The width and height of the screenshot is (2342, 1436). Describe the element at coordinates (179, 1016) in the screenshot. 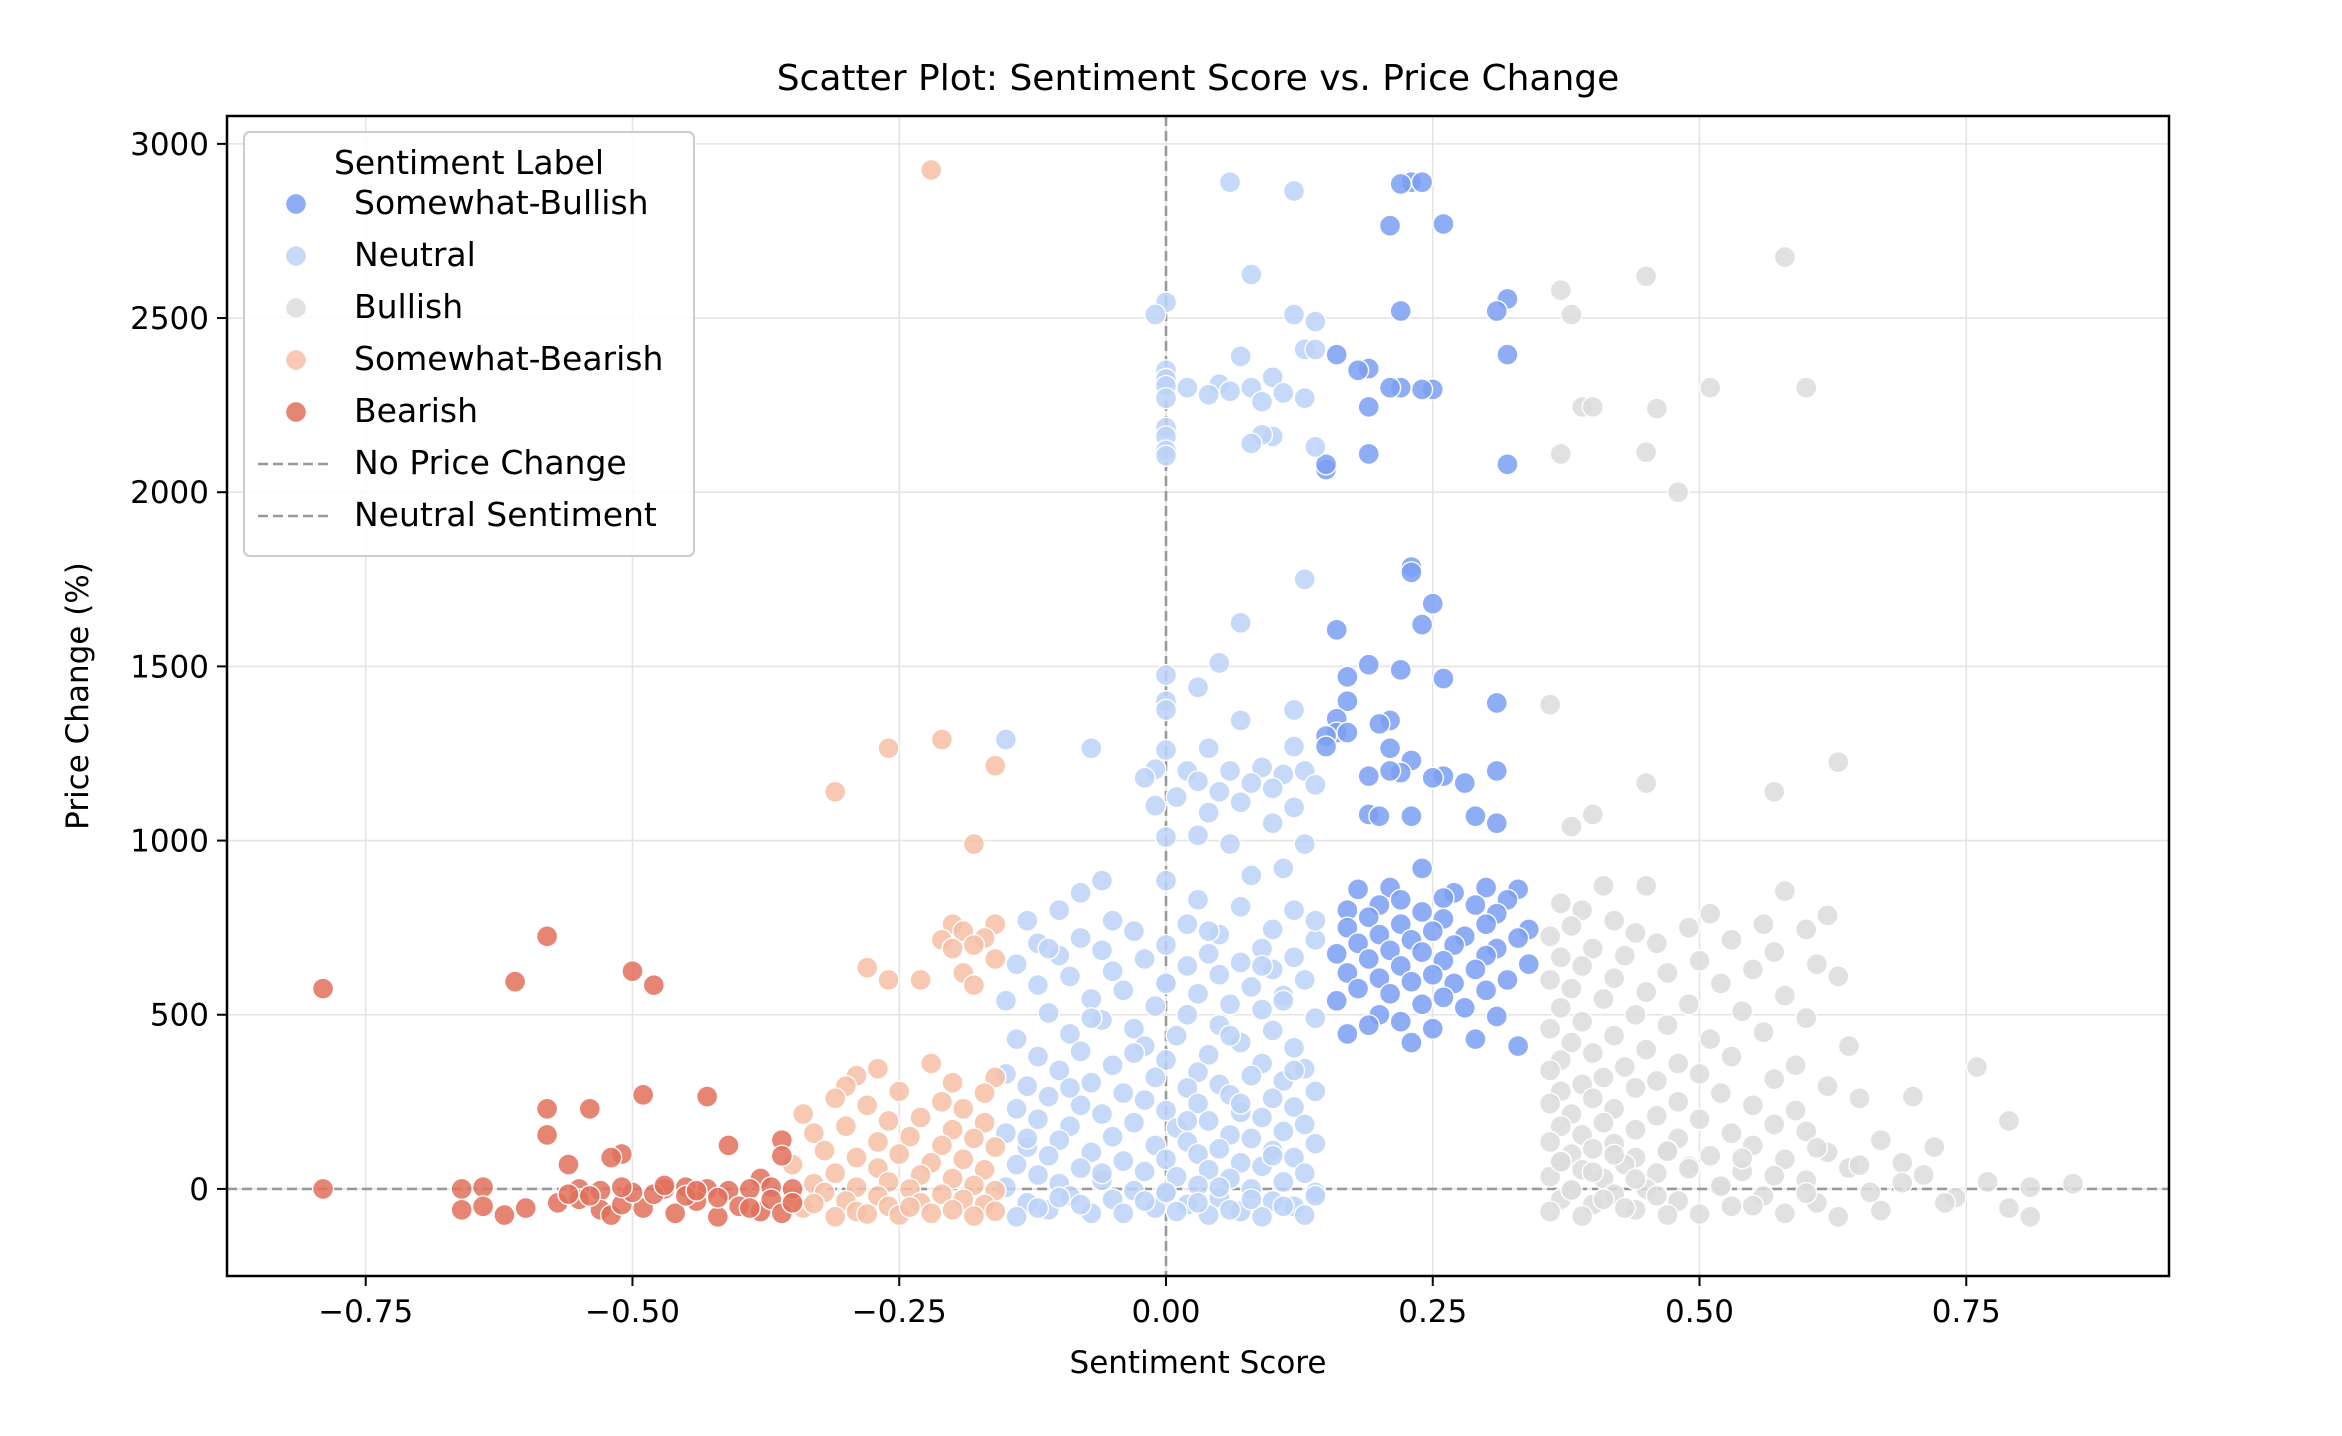

I see `y-tick-label: 500` at that location.